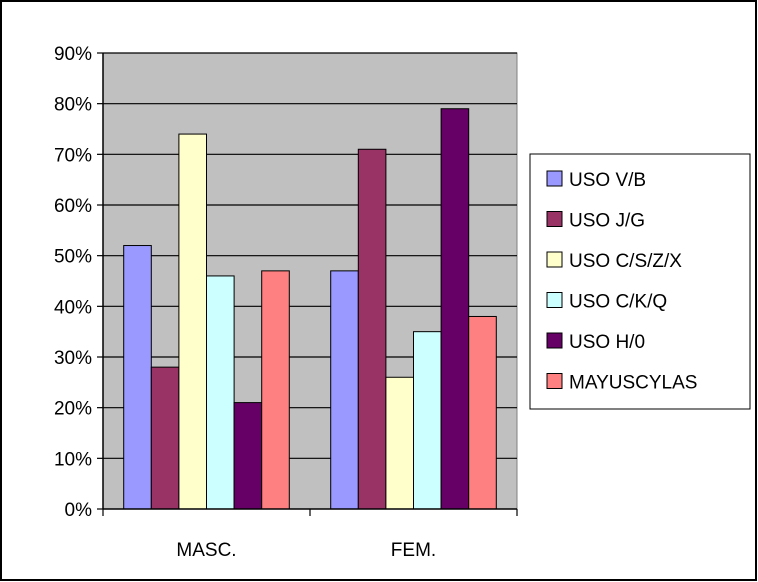  What do you see at coordinates (73, 54) in the screenshot?
I see `y-tick-label: 90%` at bounding box center [73, 54].